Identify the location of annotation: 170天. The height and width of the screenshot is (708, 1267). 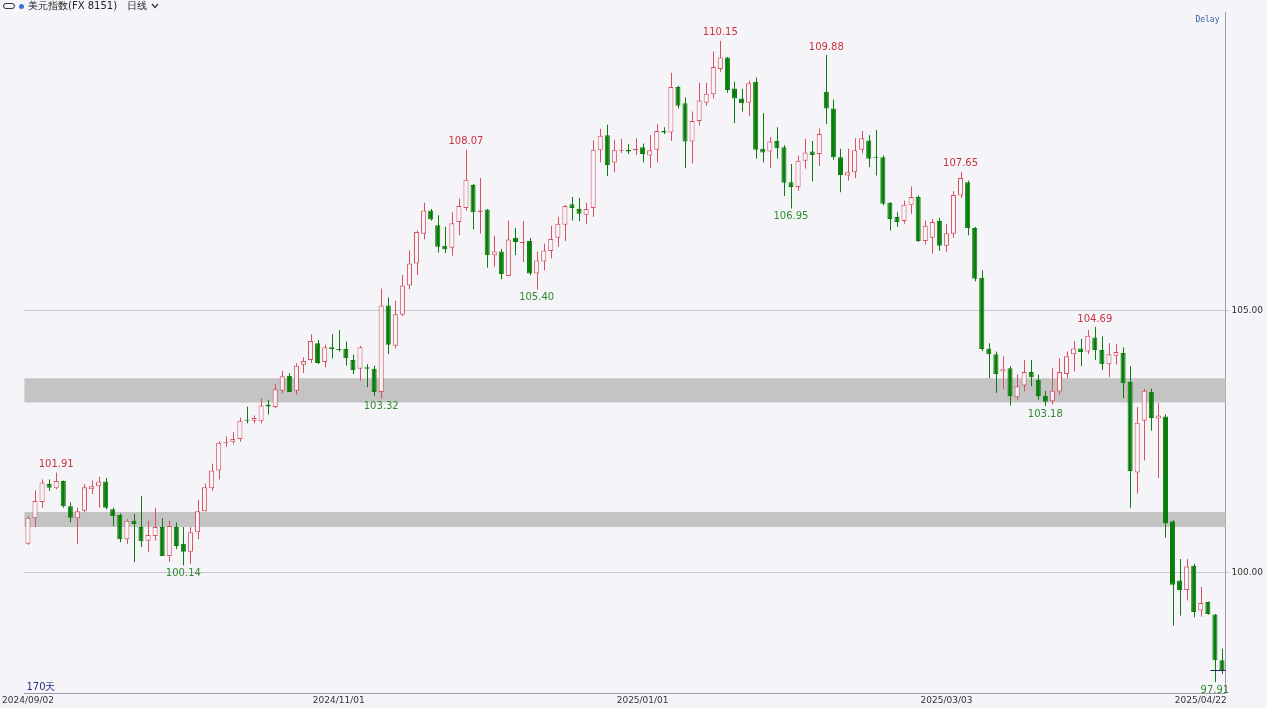
(41, 686).